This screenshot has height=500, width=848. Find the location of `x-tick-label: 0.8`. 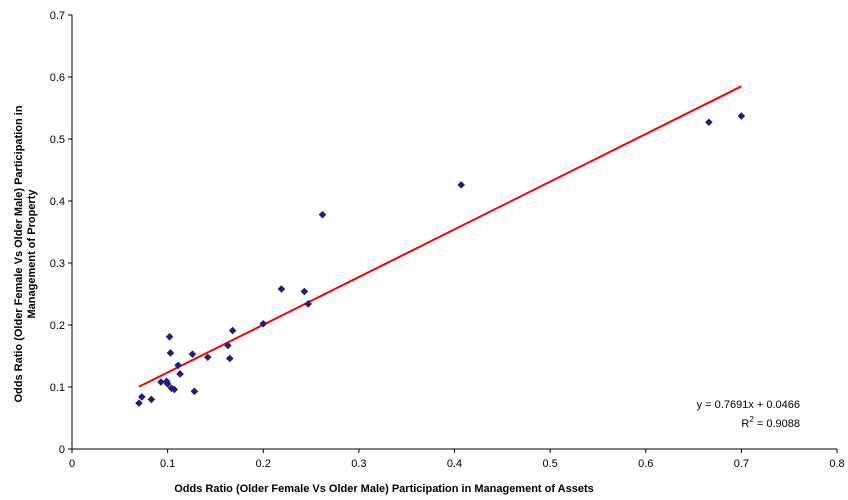

x-tick-label: 0.8 is located at coordinates (836, 464).